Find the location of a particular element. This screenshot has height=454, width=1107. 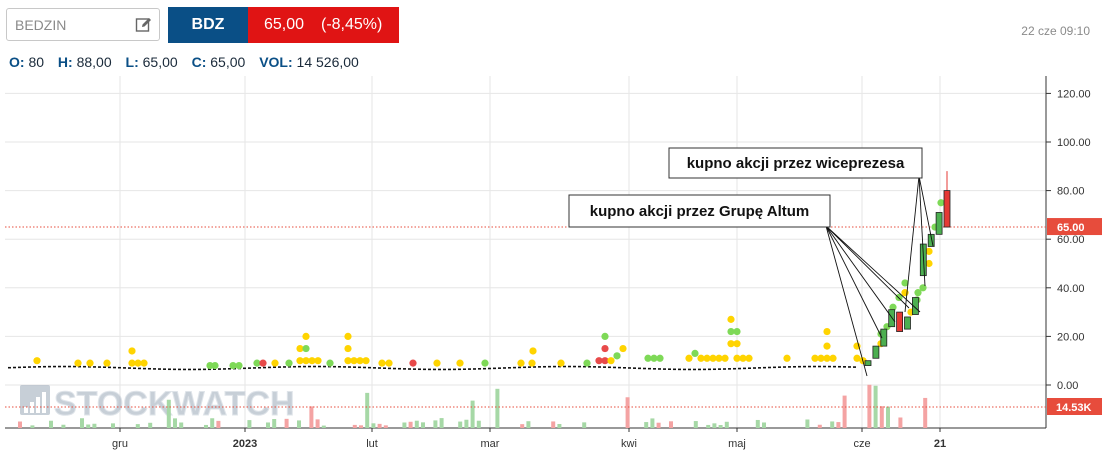

volume-label: VOL: is located at coordinates (276, 62).